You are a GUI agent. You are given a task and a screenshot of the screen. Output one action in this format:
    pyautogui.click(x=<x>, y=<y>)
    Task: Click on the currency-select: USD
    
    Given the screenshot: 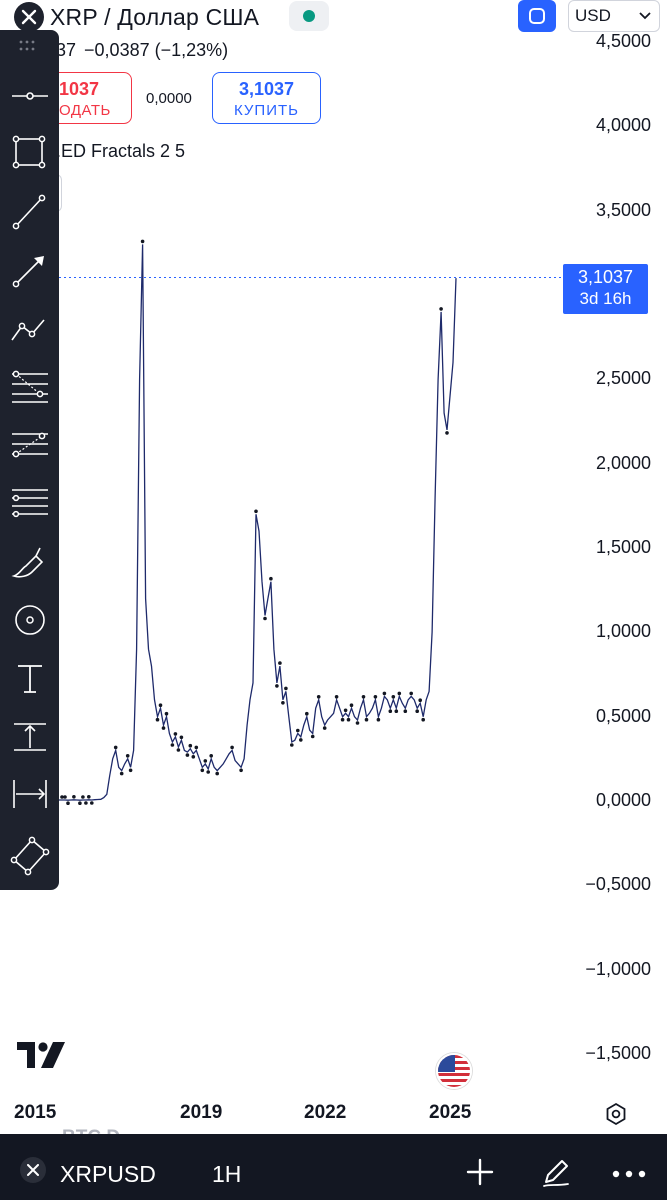 What is the action you would take?
    pyautogui.click(x=614, y=16)
    